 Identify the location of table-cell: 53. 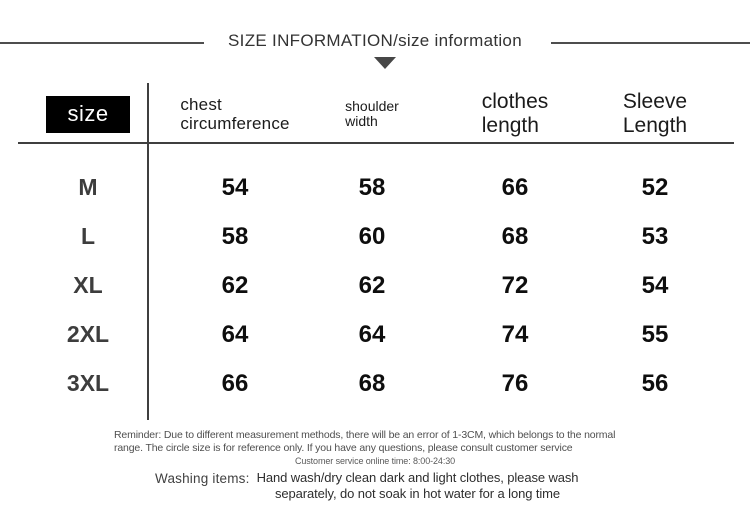
(655, 236).